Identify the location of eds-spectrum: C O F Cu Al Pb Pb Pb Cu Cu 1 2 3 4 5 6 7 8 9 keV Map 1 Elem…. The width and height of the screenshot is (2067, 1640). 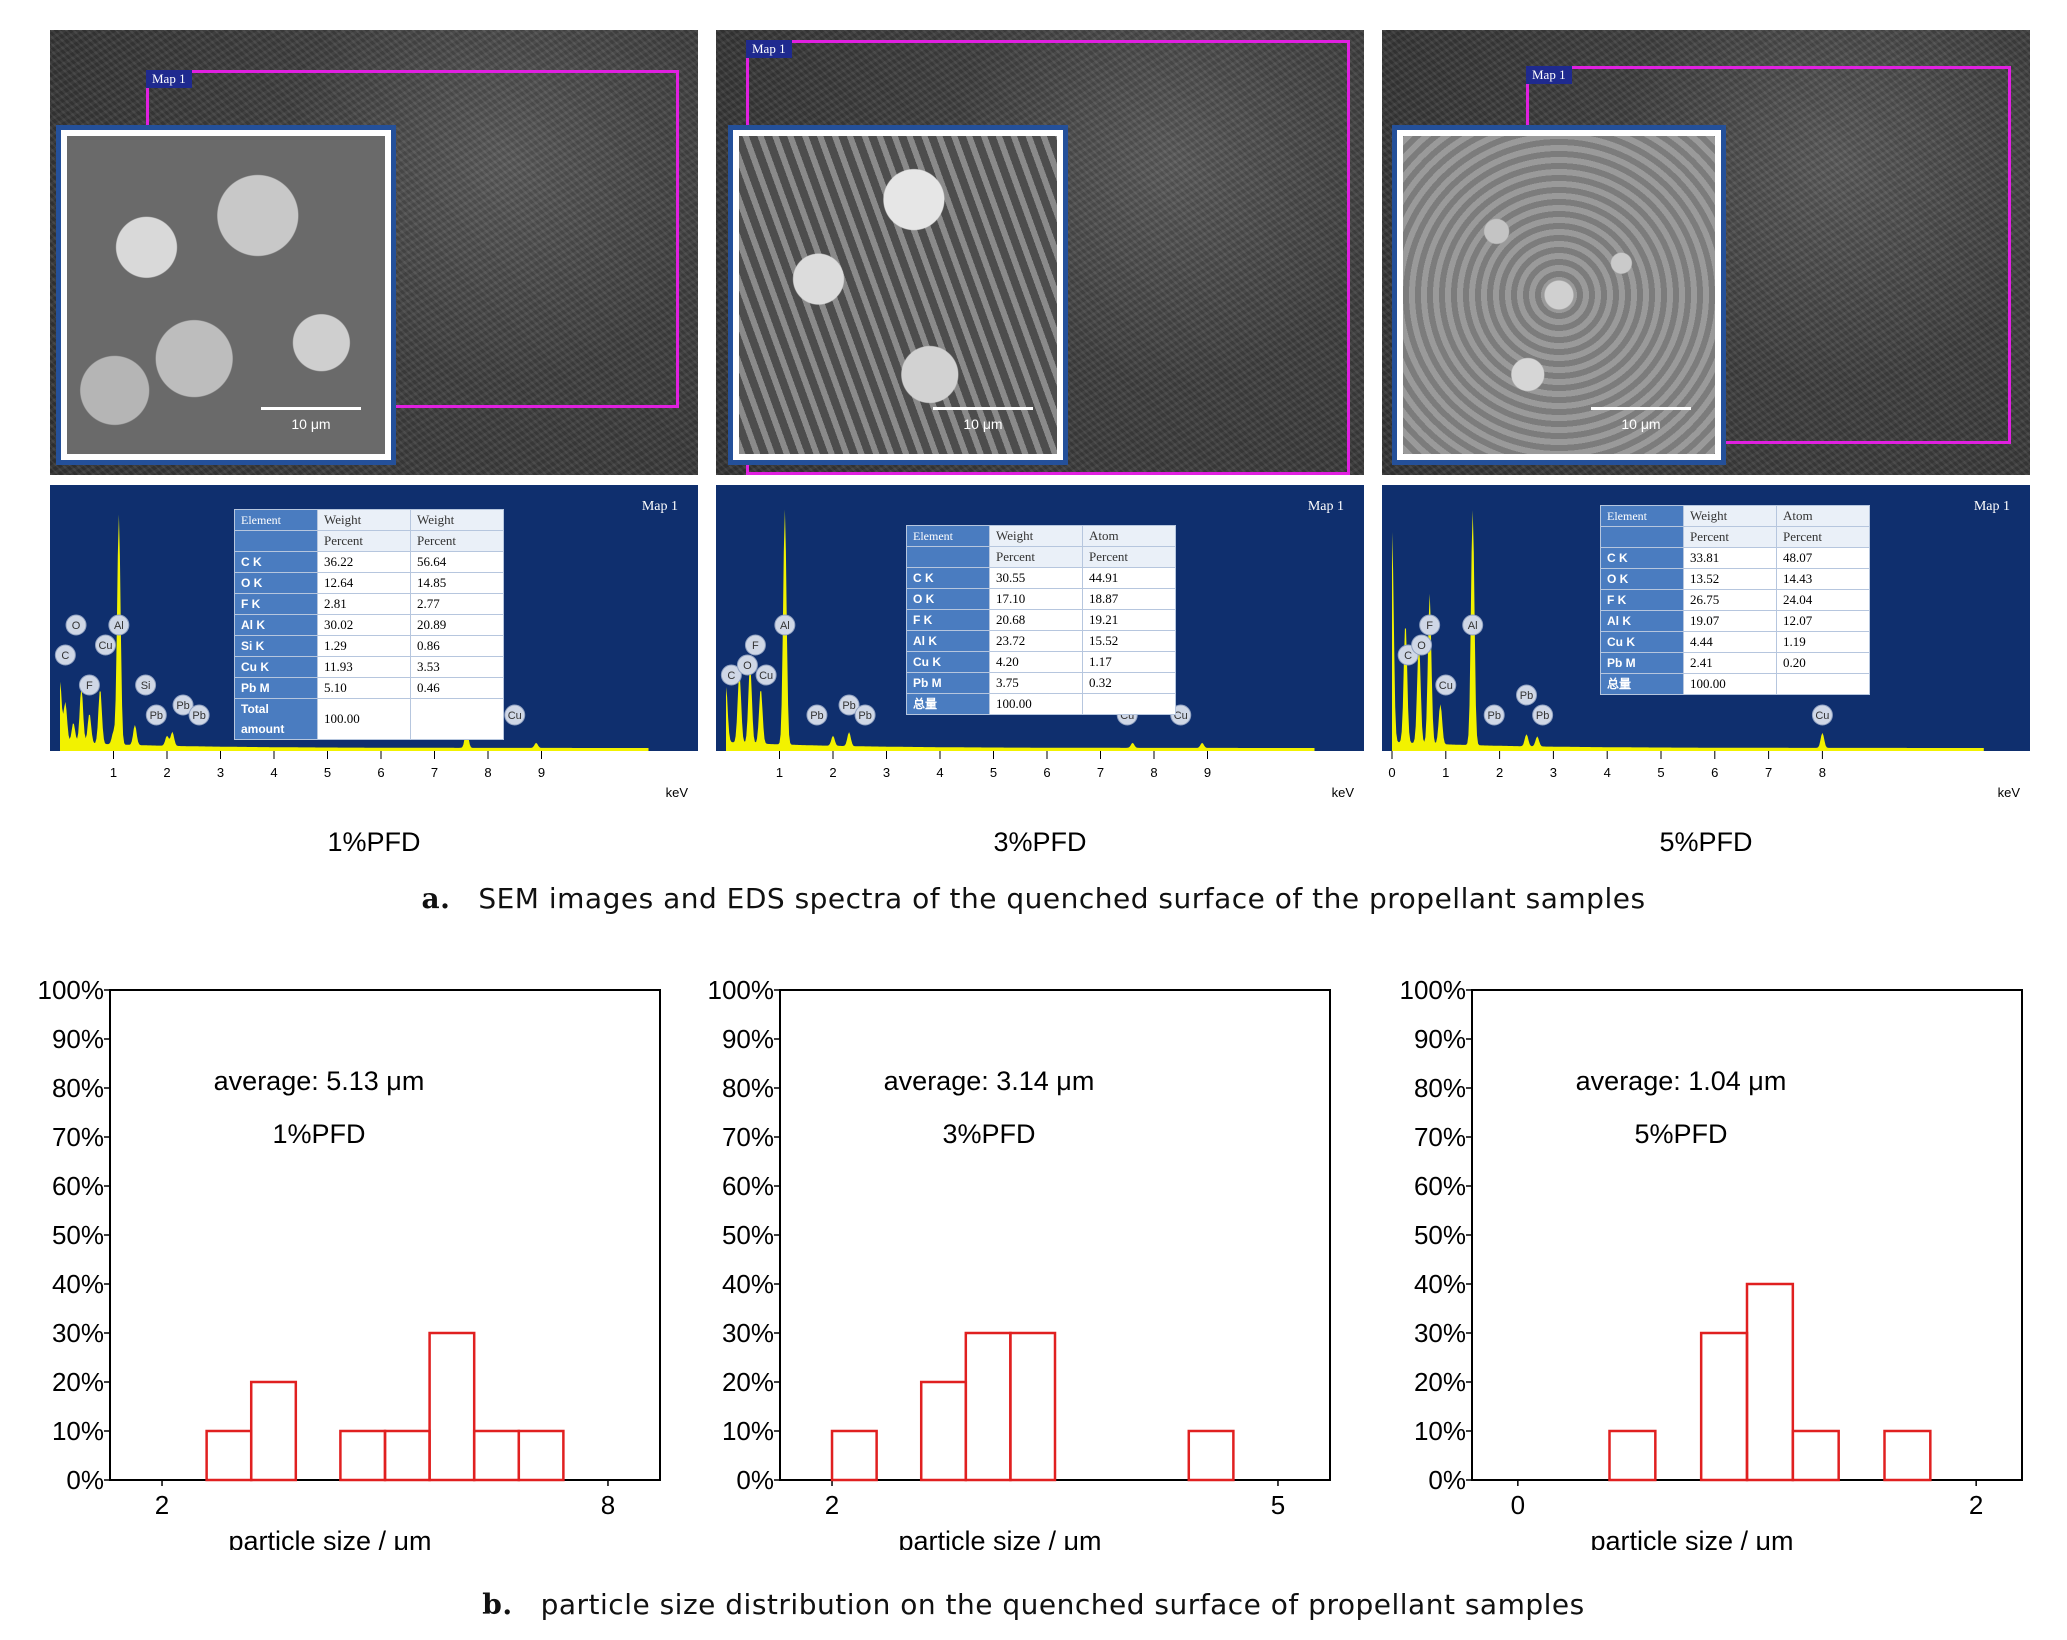
(1040, 644).